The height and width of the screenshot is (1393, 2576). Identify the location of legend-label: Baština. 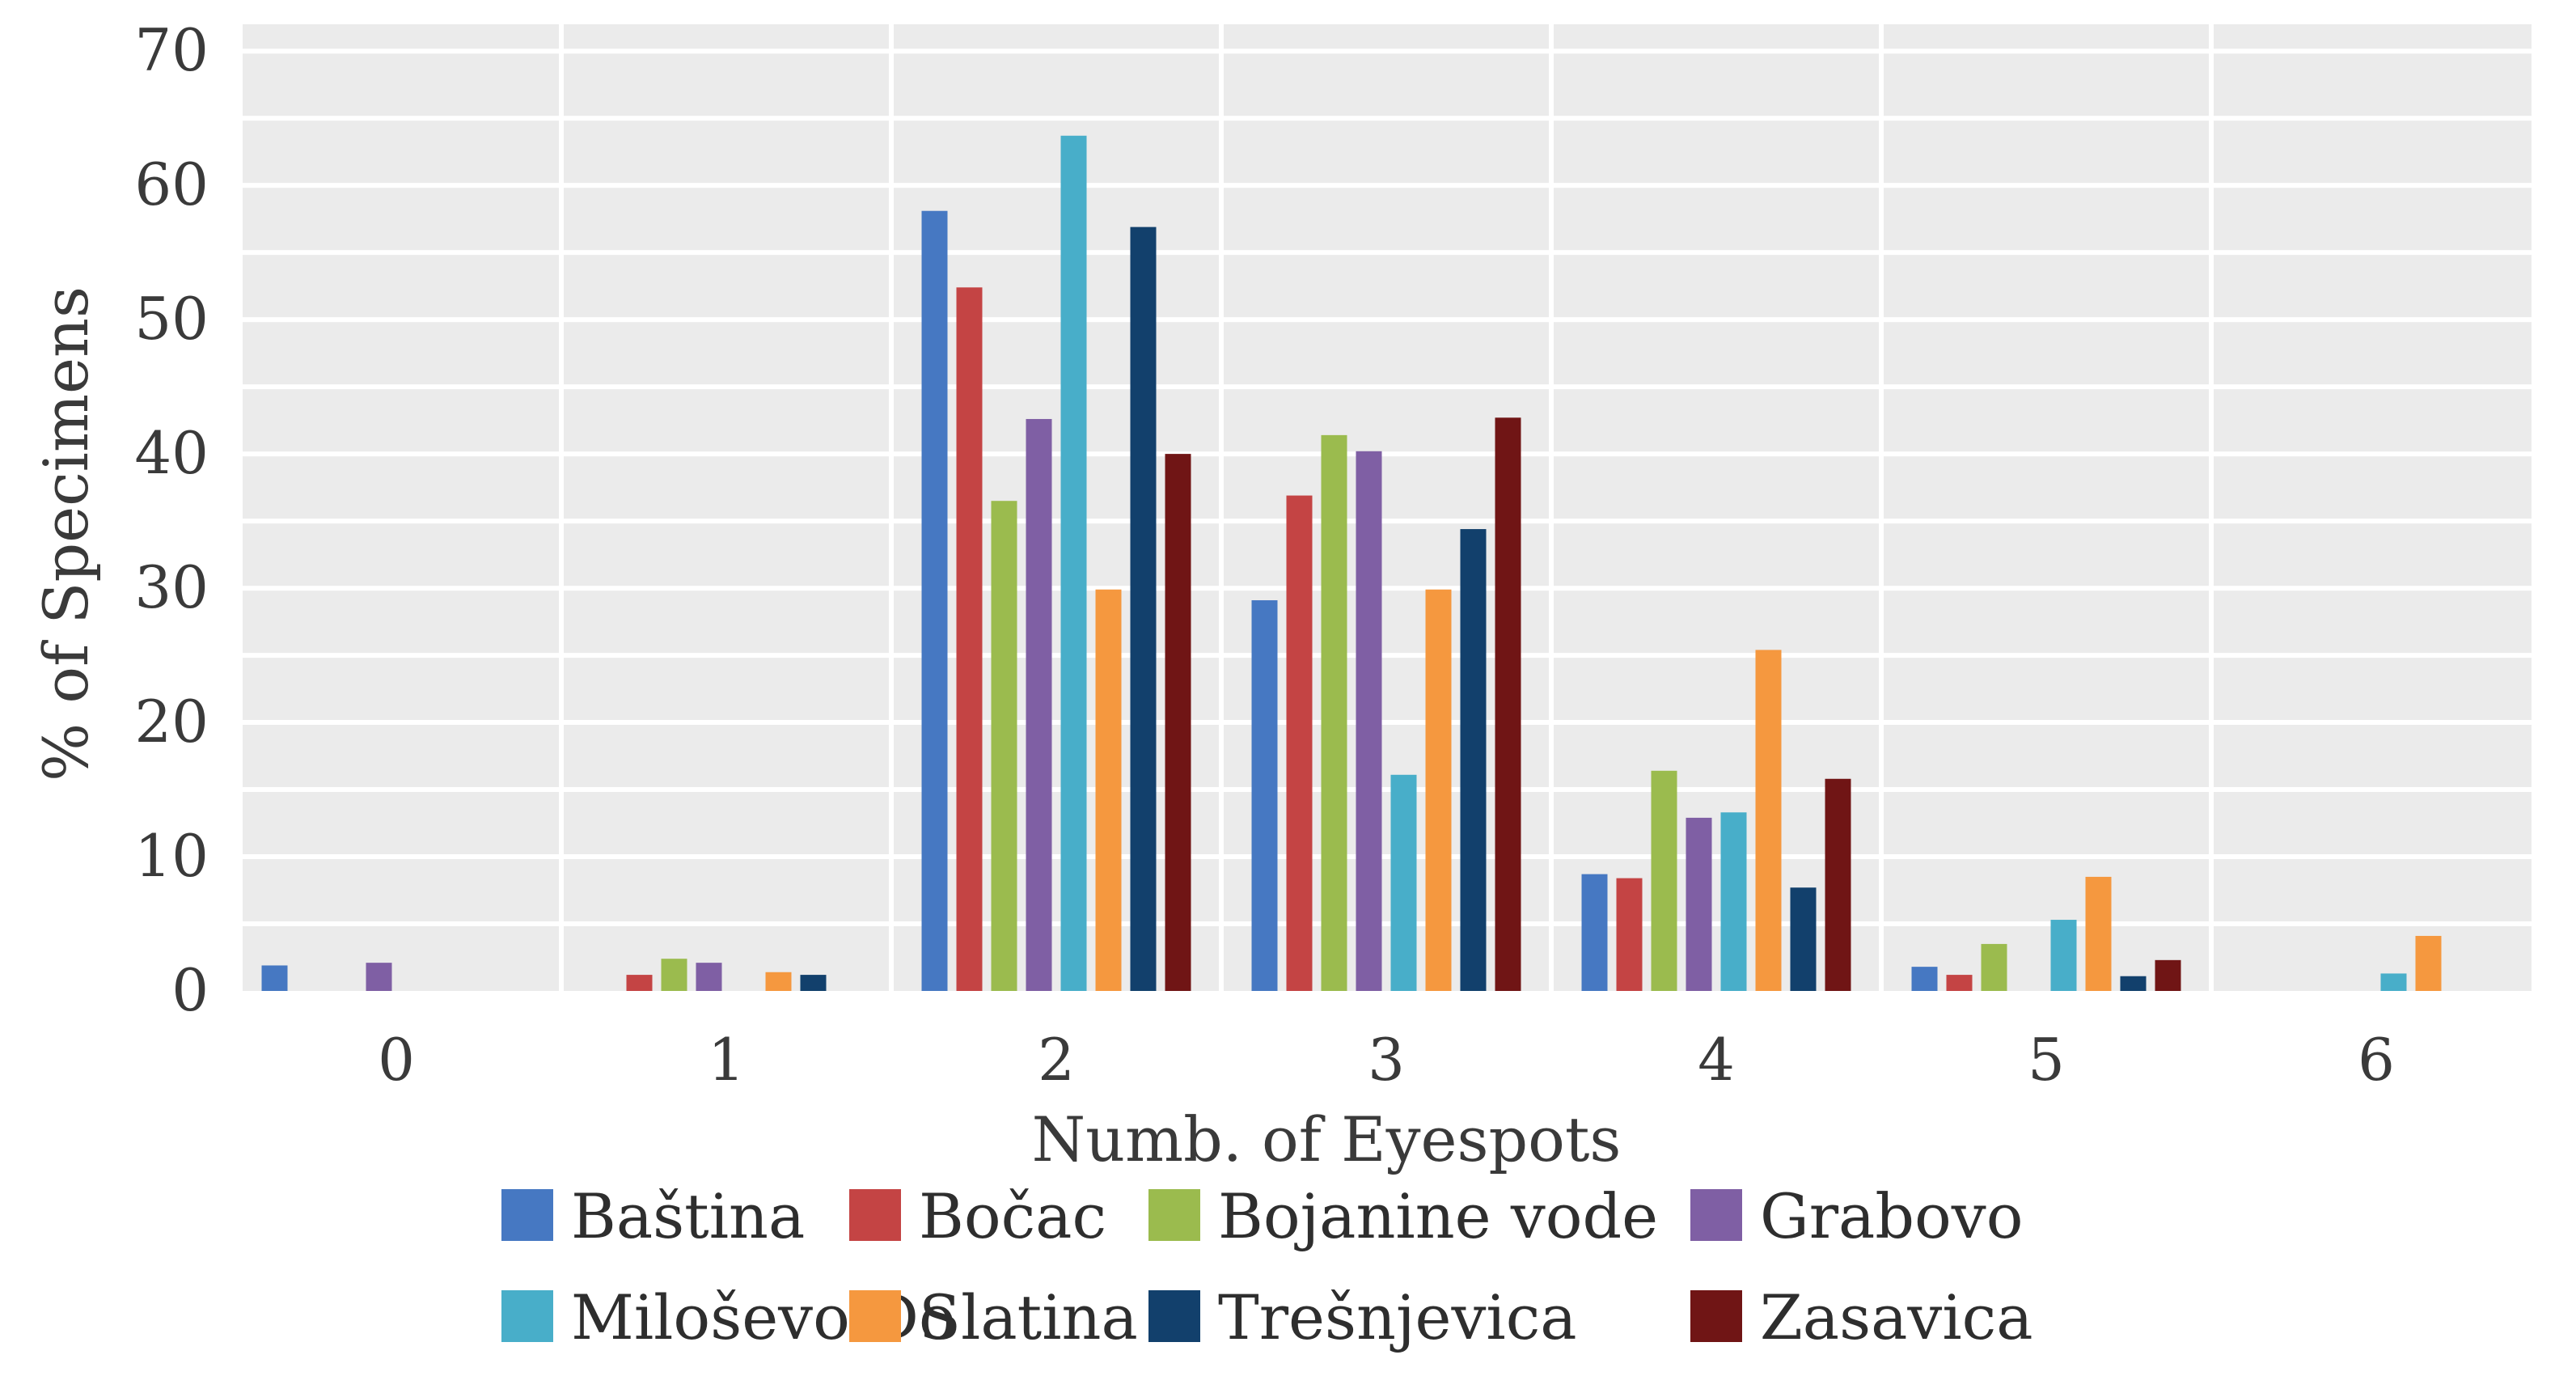
(688, 1216).